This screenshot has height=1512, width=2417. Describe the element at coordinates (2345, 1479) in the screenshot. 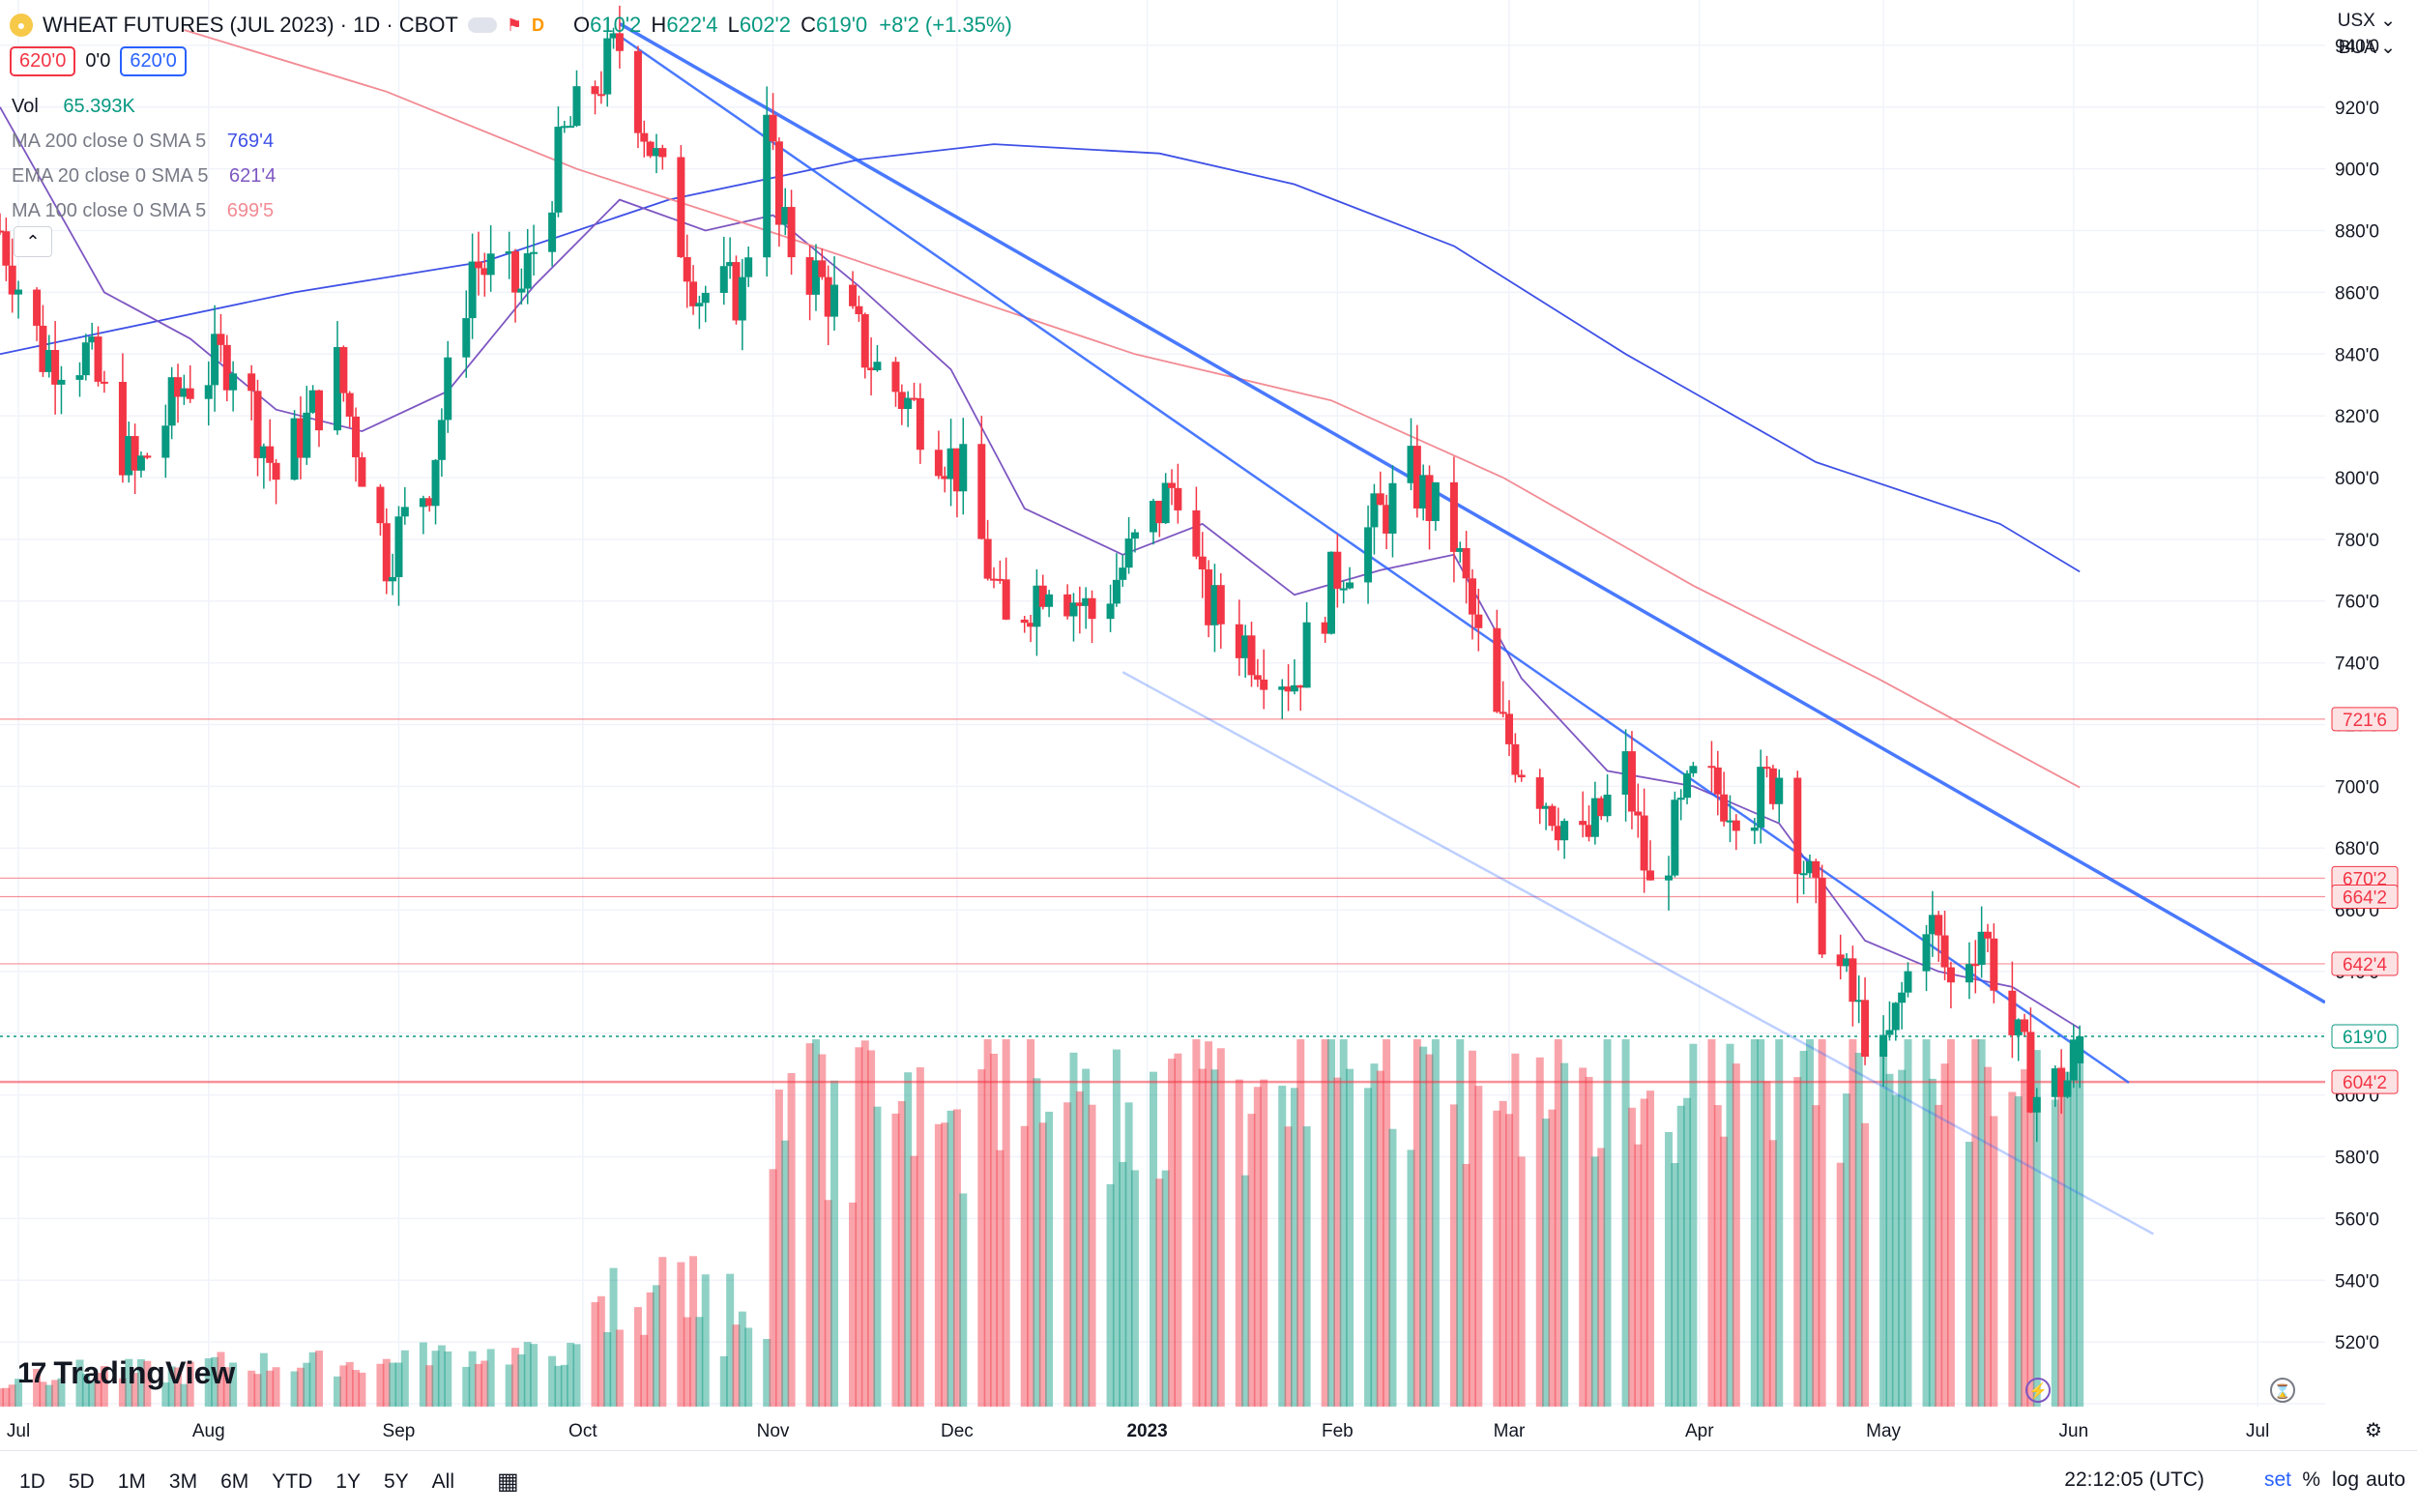

I see `log-scale-toggle: log` at that location.